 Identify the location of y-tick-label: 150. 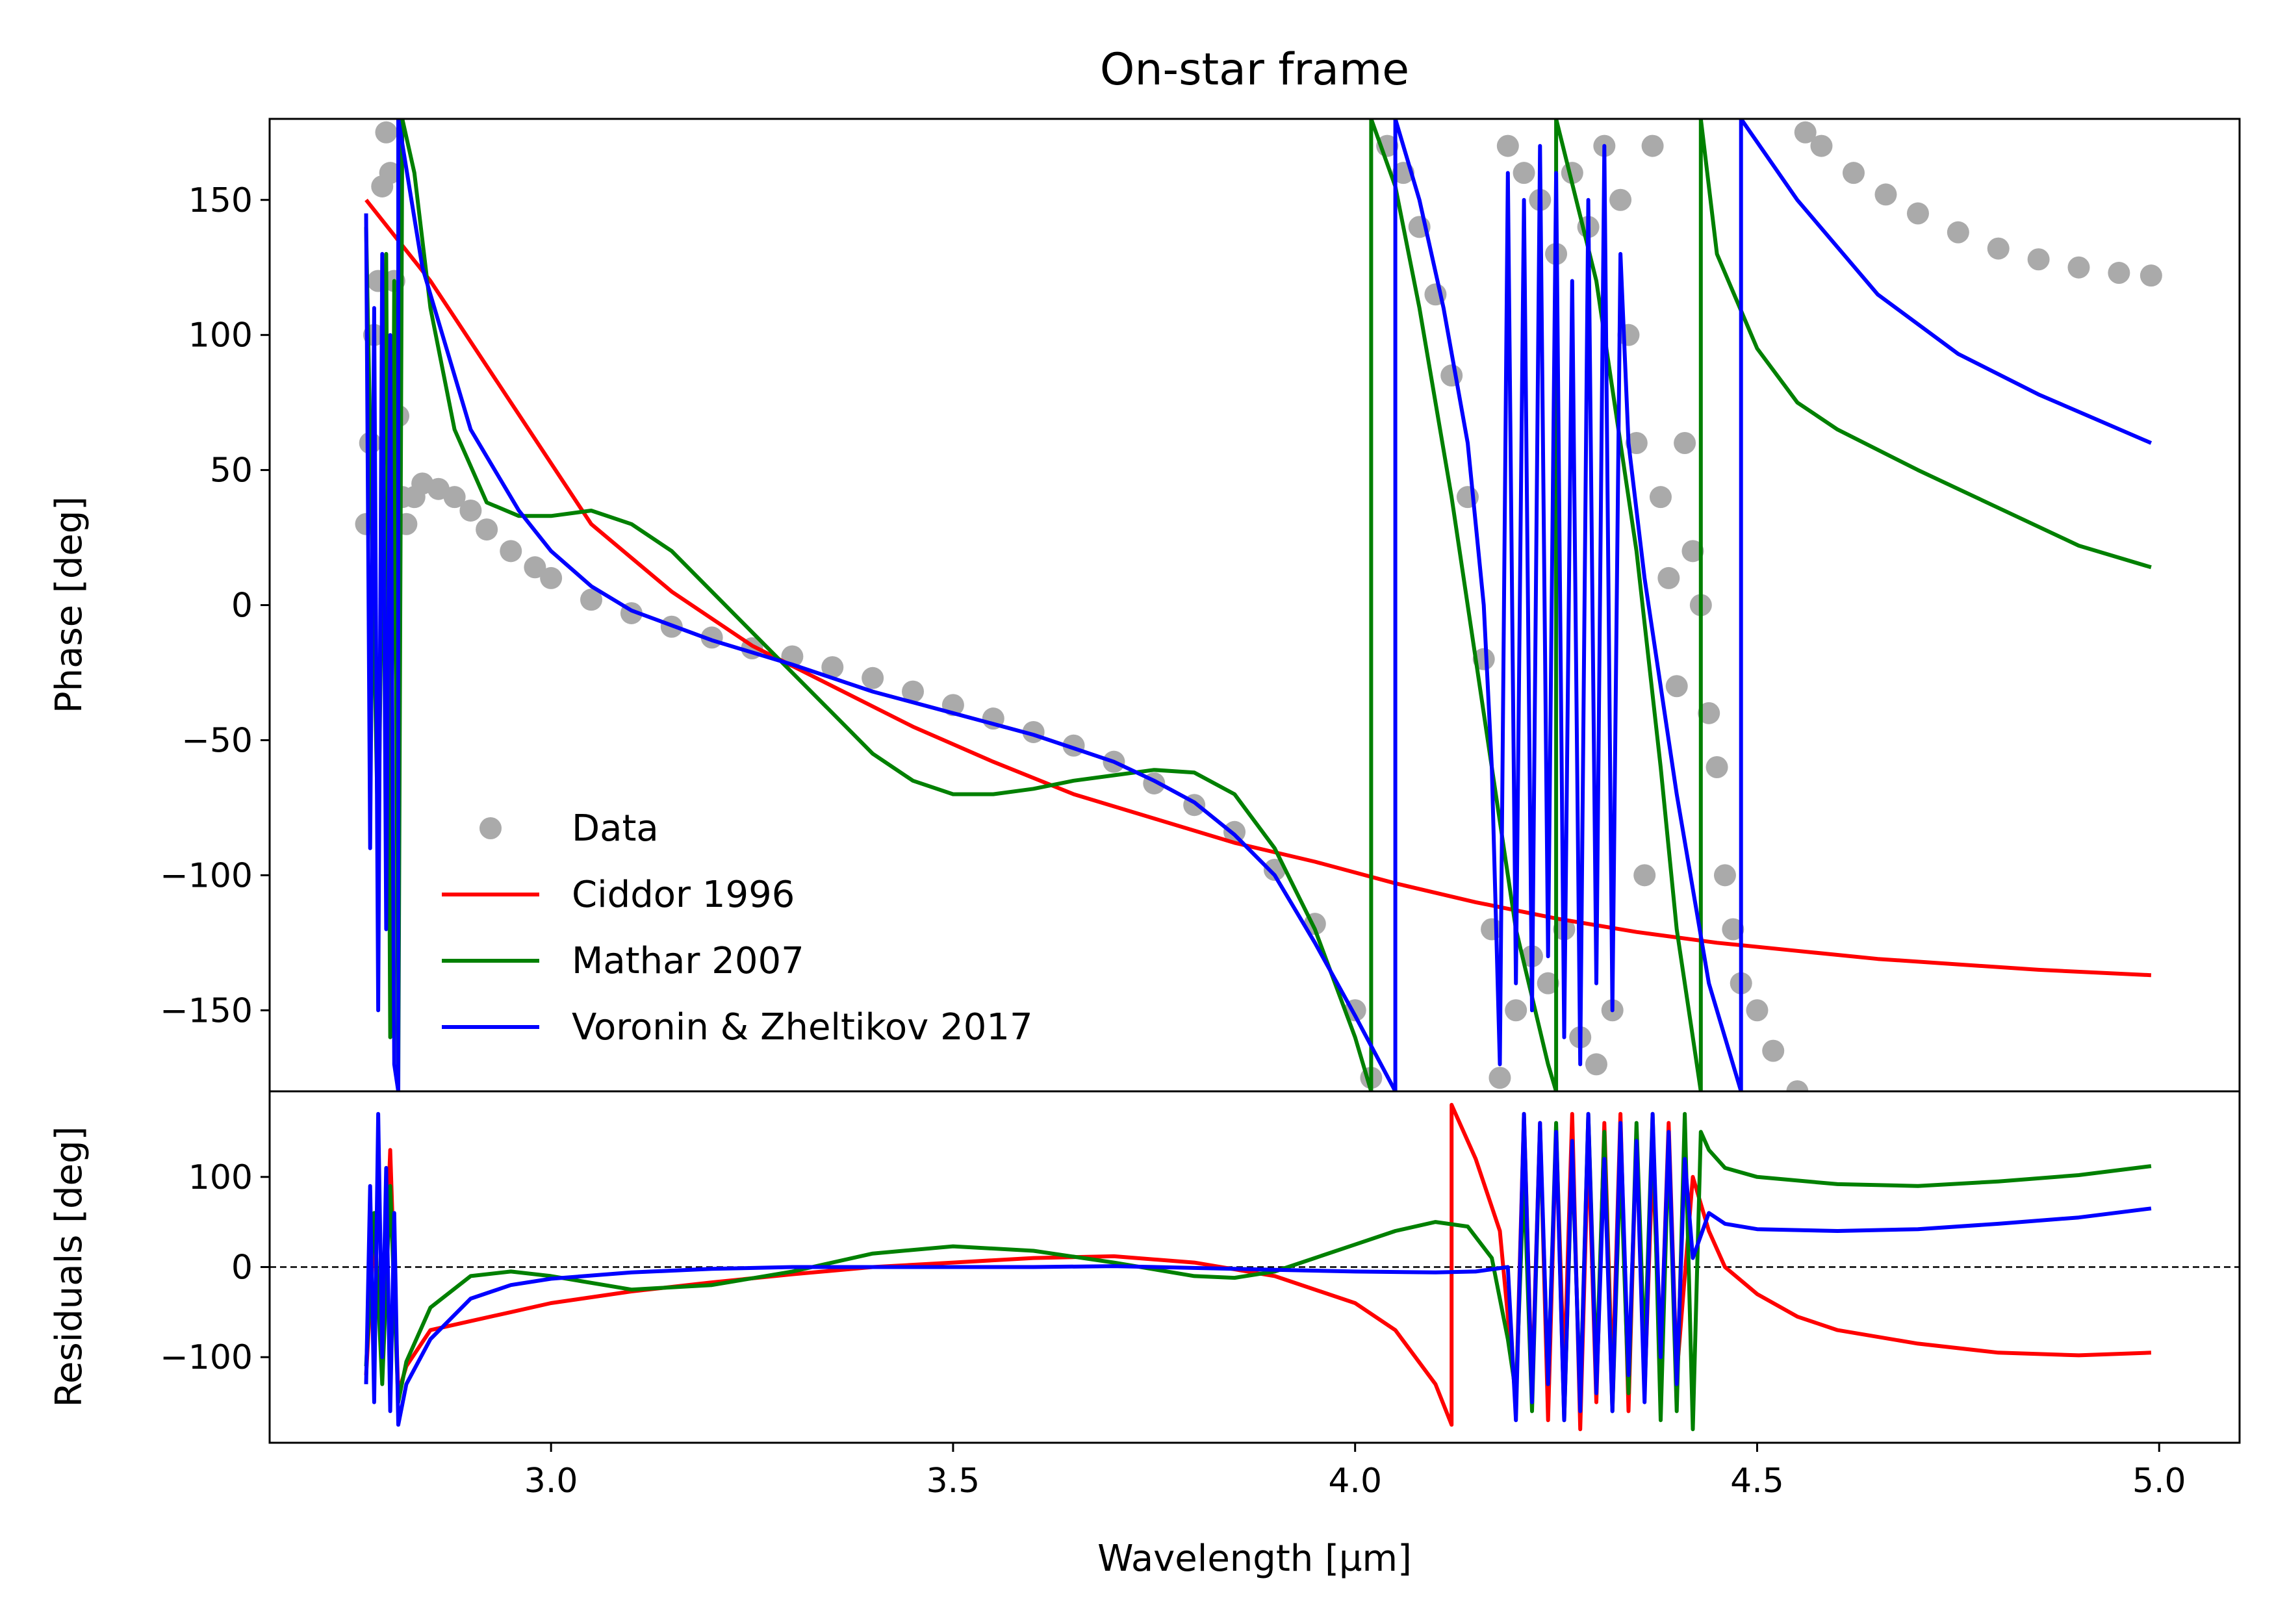
(220, 200).